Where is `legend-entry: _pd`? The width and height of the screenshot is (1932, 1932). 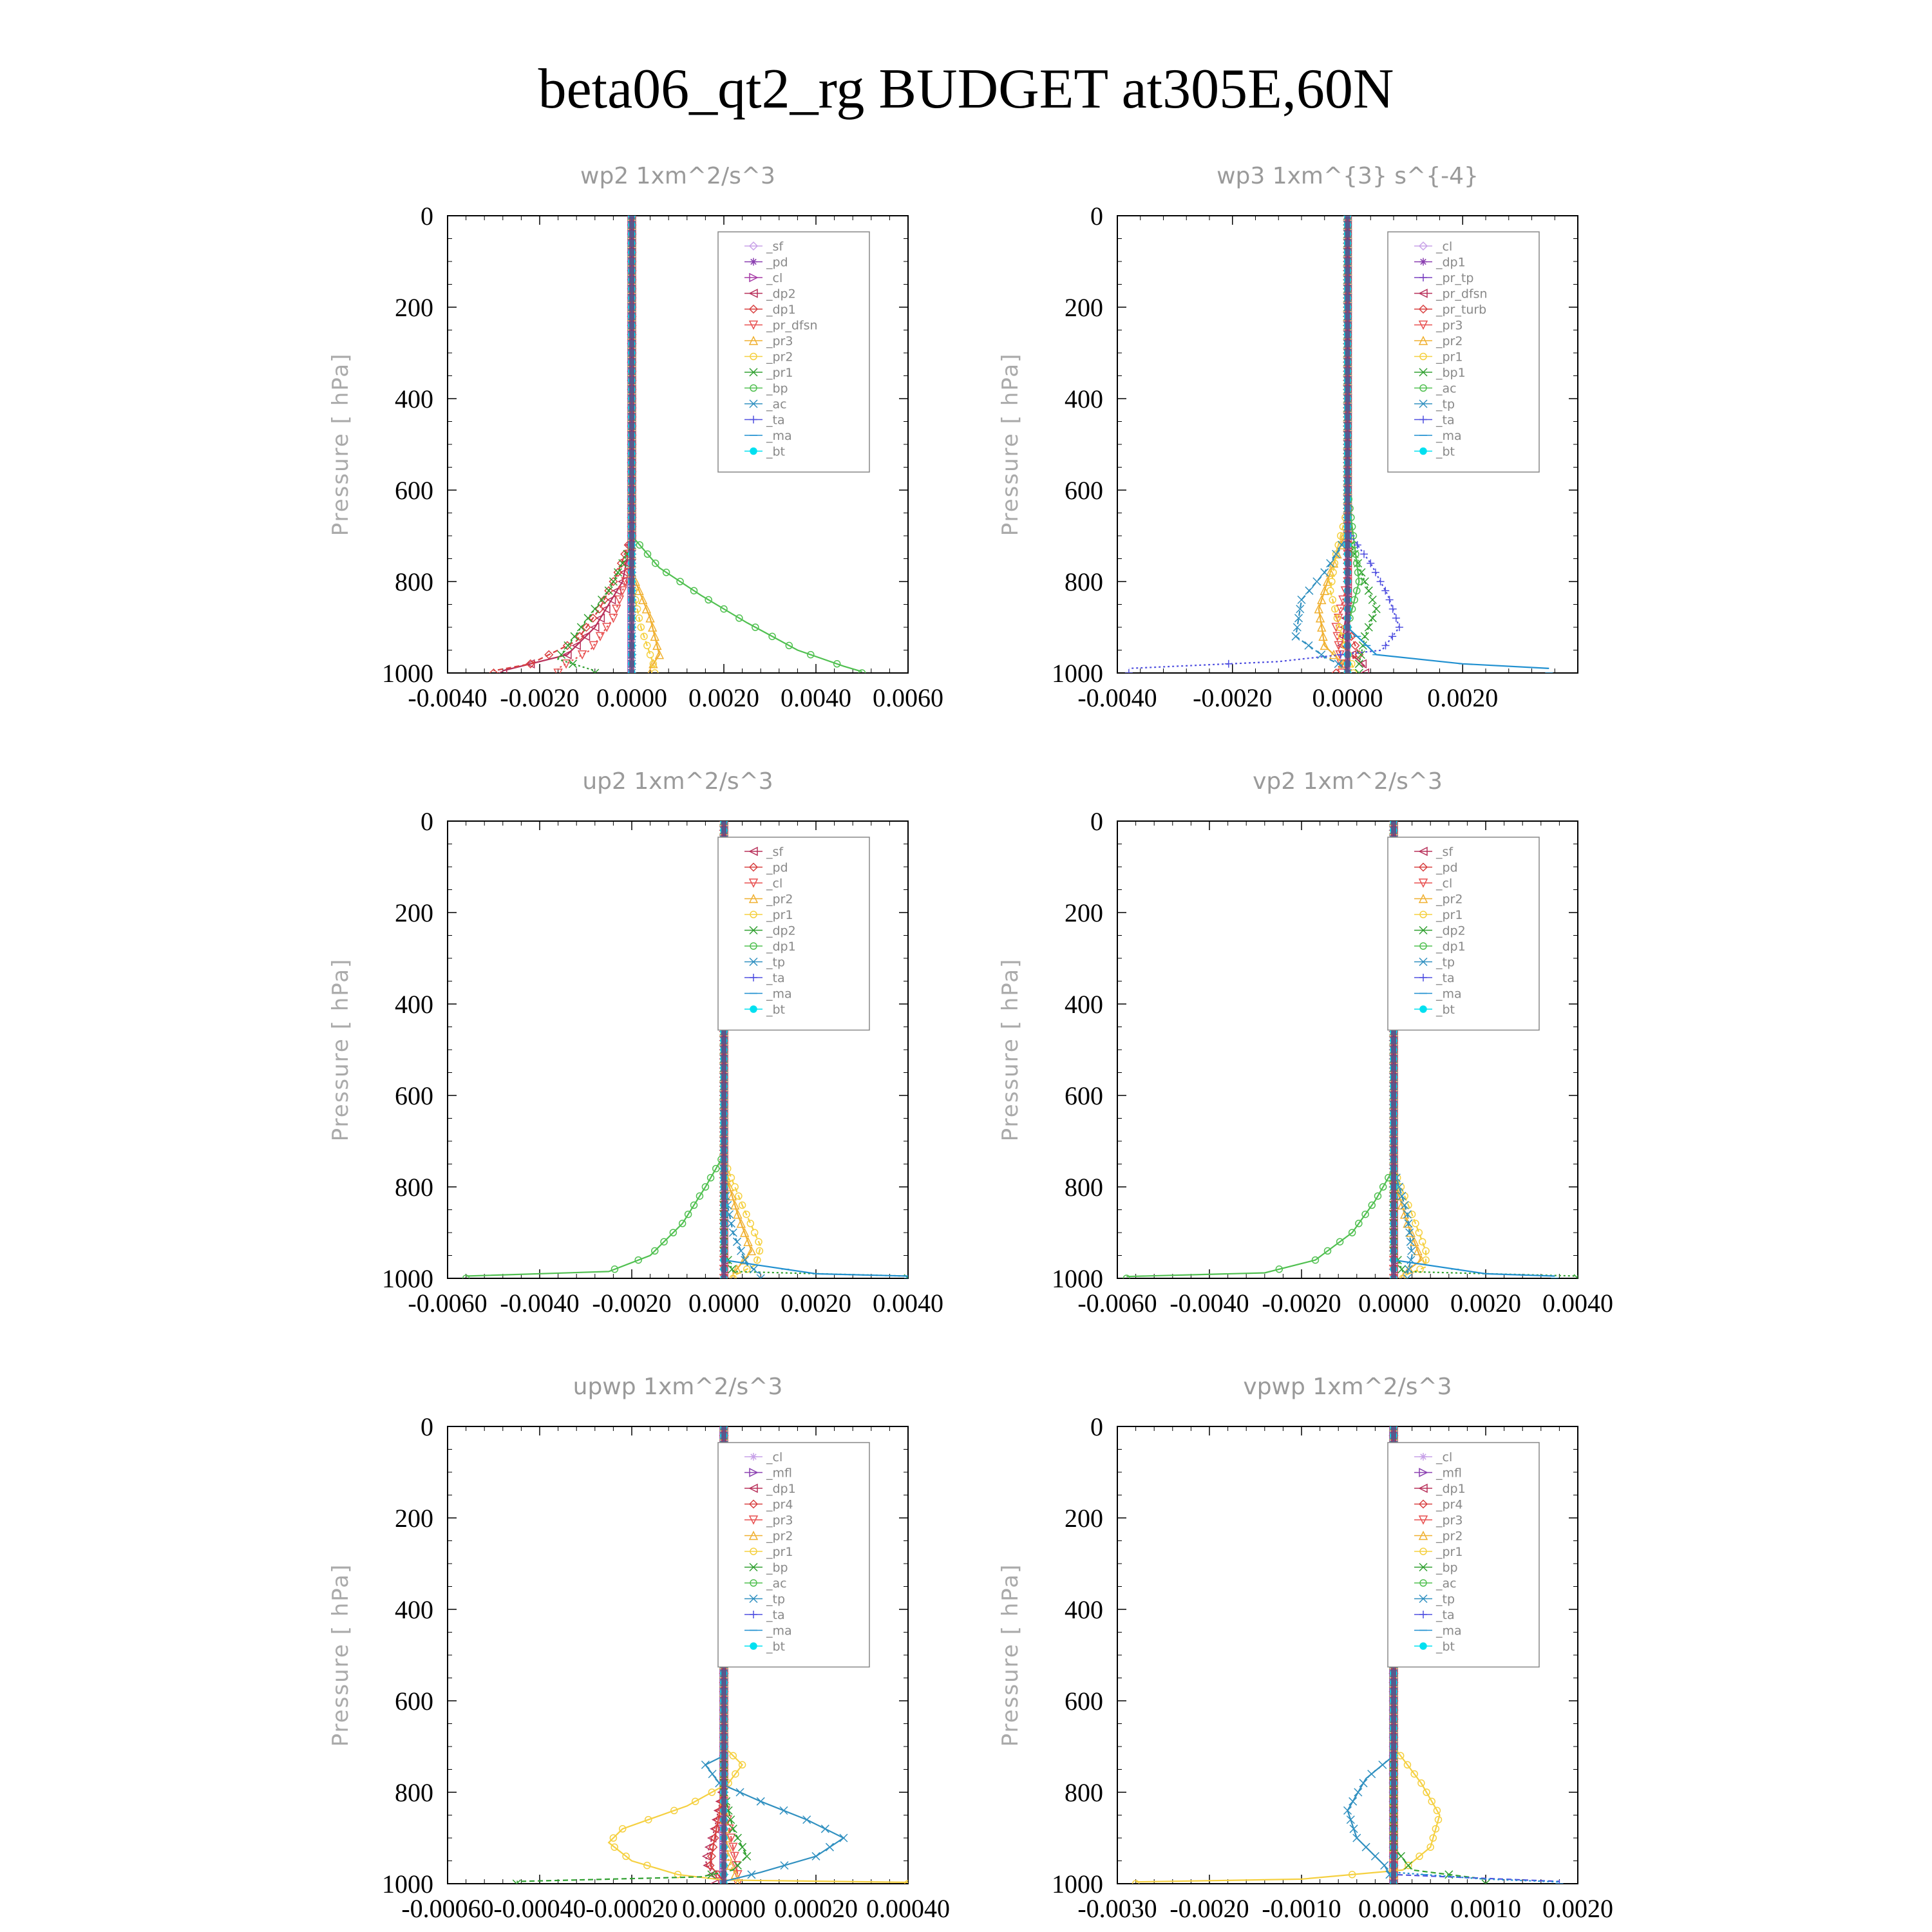
legend-entry: _pd is located at coordinates (777, 263).